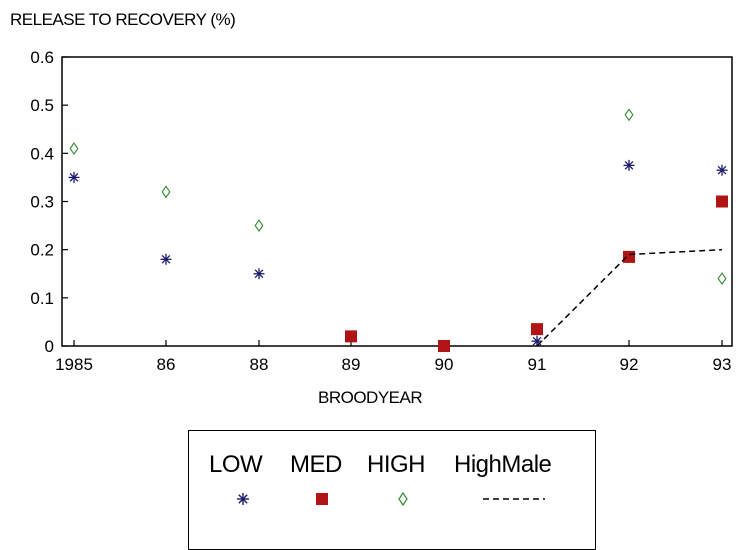  What do you see at coordinates (514, 499) in the screenshot?
I see `legend-marker-highmale` at bounding box center [514, 499].